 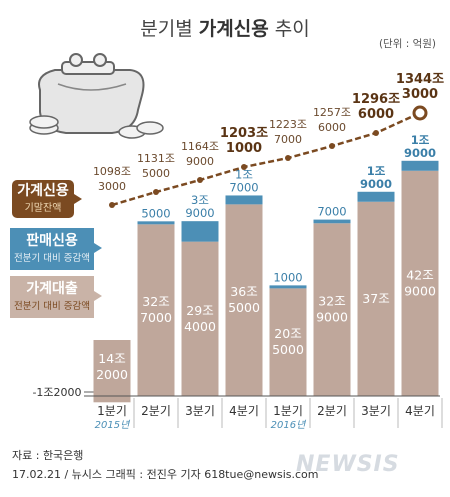 I want to click on loan-bar-extra, so click(x=112, y=368).